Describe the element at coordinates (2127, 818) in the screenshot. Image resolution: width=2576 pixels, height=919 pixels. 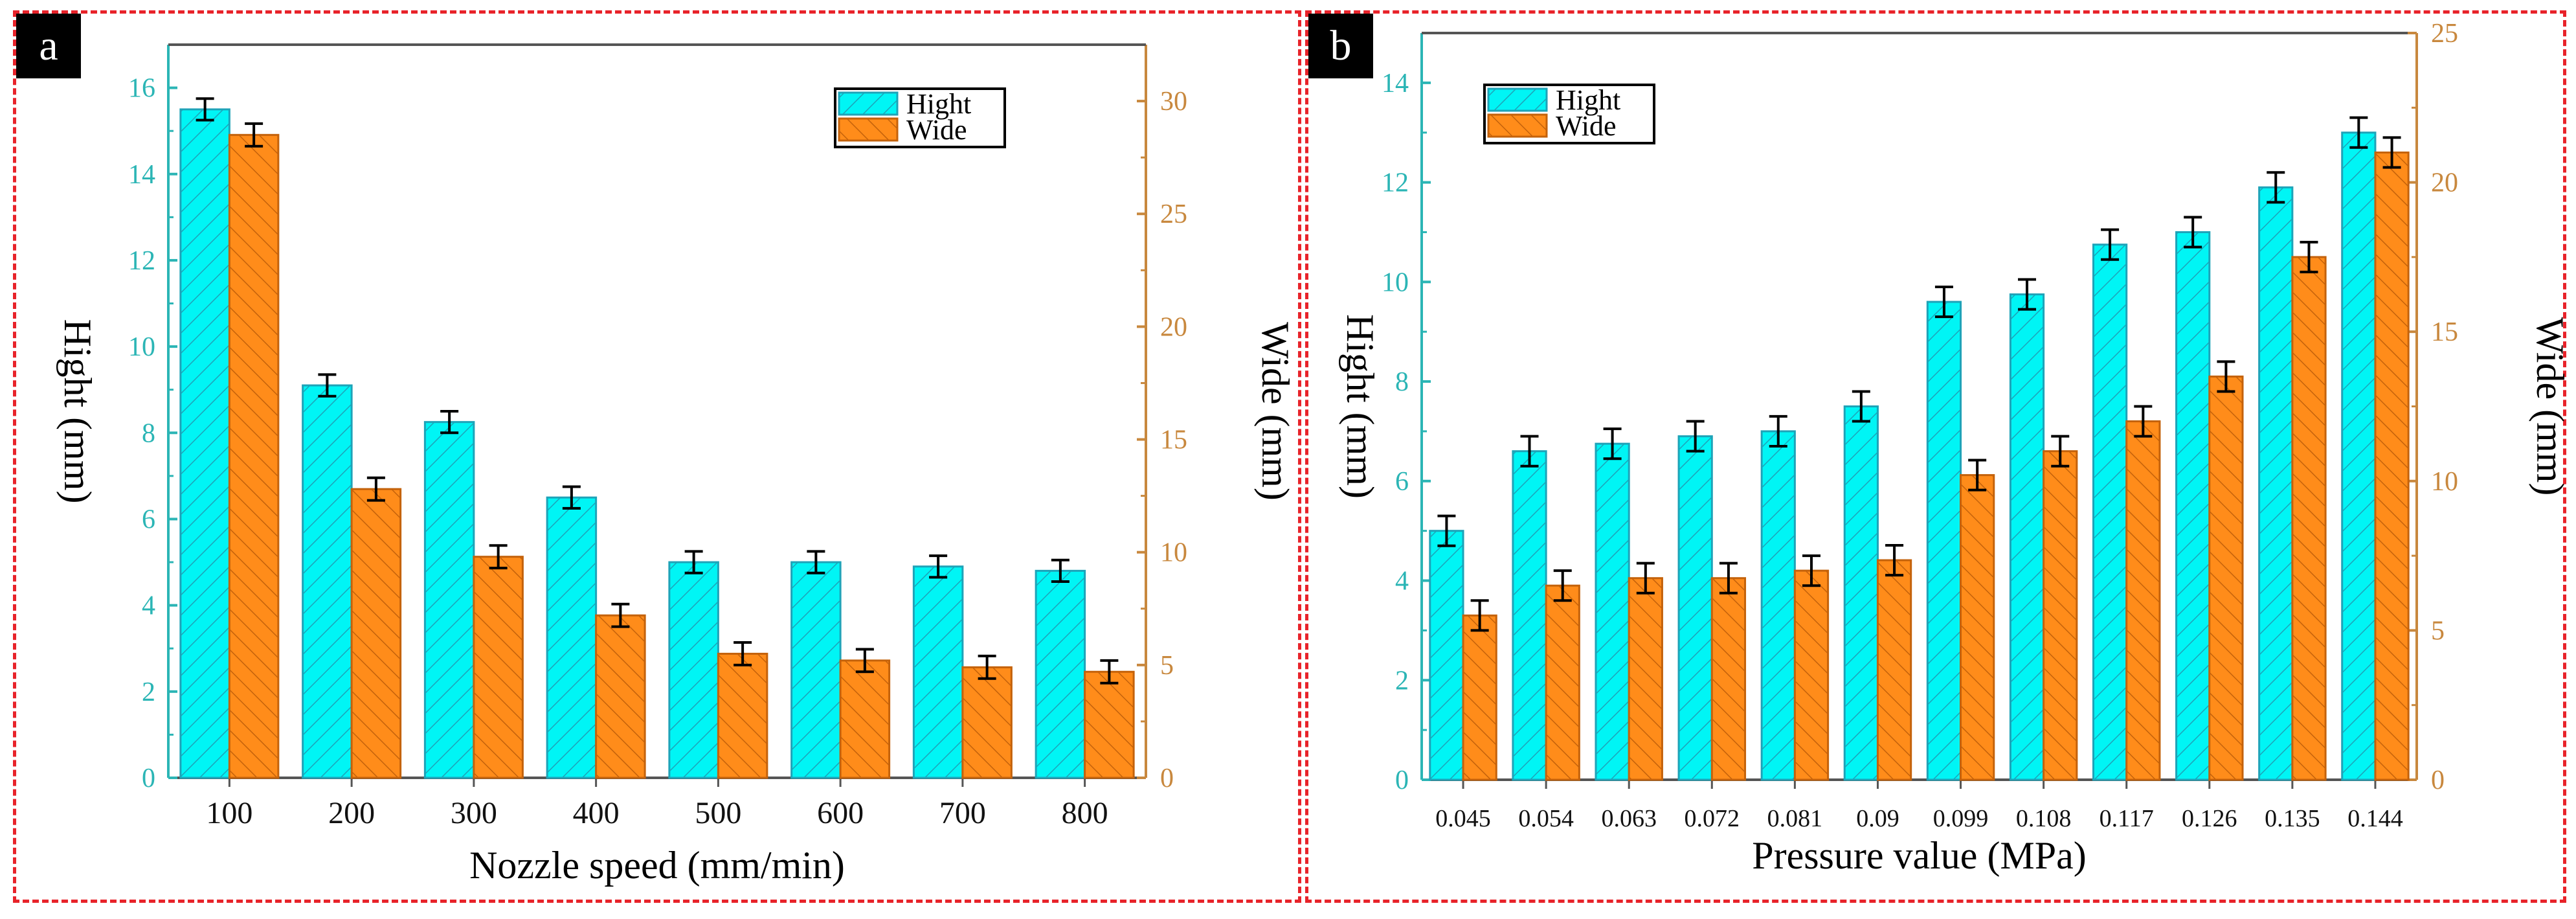
I see `x-tick-label: 0.117` at that location.